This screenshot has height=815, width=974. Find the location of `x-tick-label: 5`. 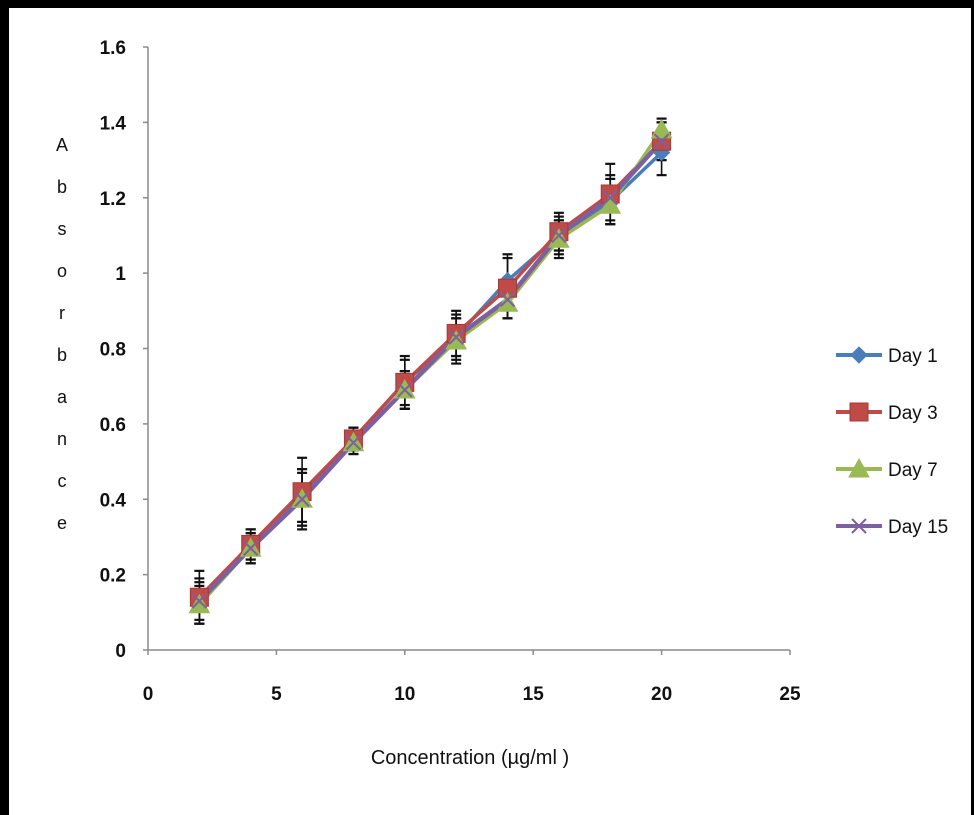

x-tick-label: 5 is located at coordinates (276, 694).